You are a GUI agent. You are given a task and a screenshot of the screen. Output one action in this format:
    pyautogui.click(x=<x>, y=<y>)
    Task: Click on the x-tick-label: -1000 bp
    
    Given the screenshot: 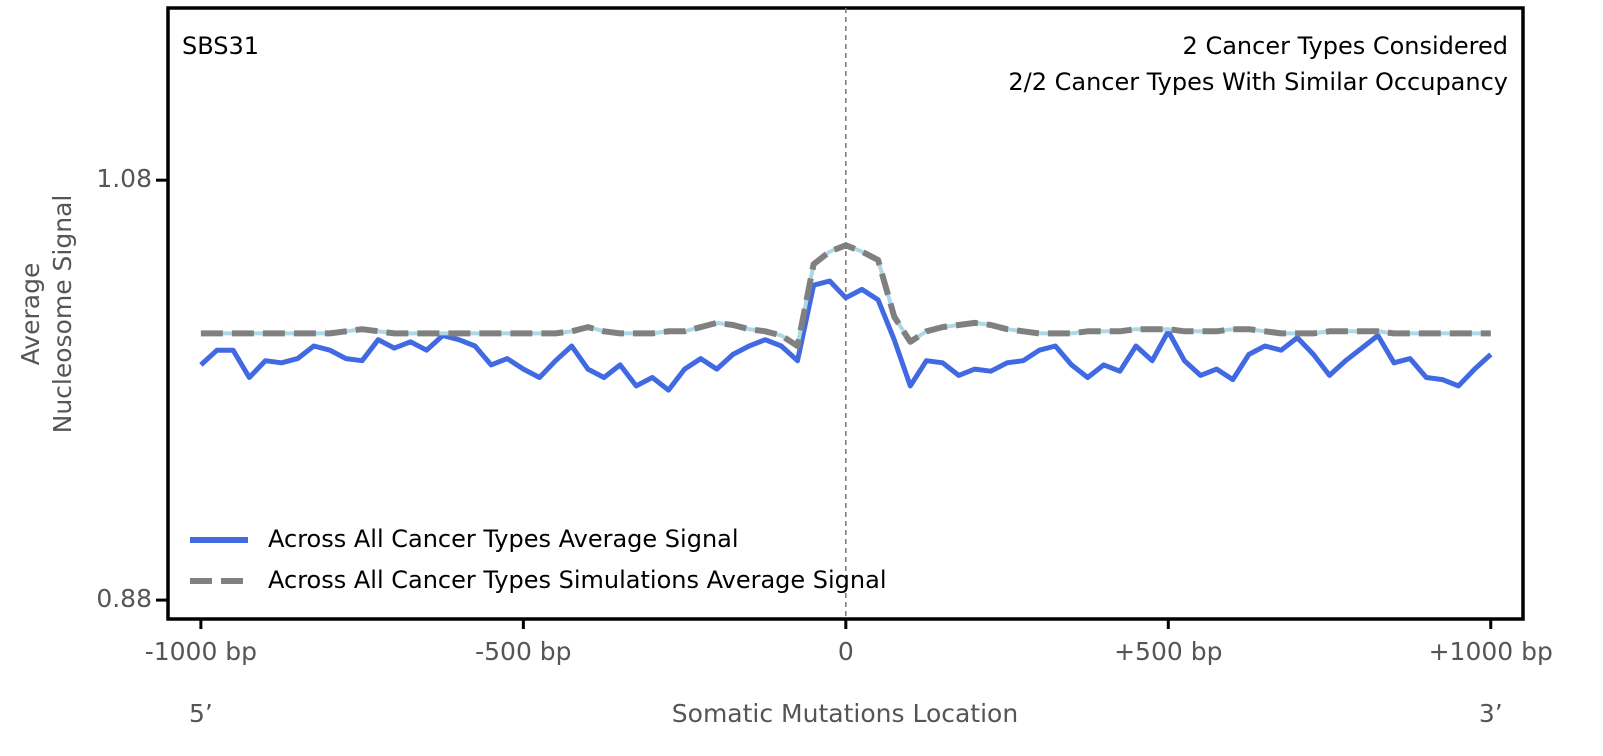 What is the action you would take?
    pyautogui.click(x=201, y=651)
    